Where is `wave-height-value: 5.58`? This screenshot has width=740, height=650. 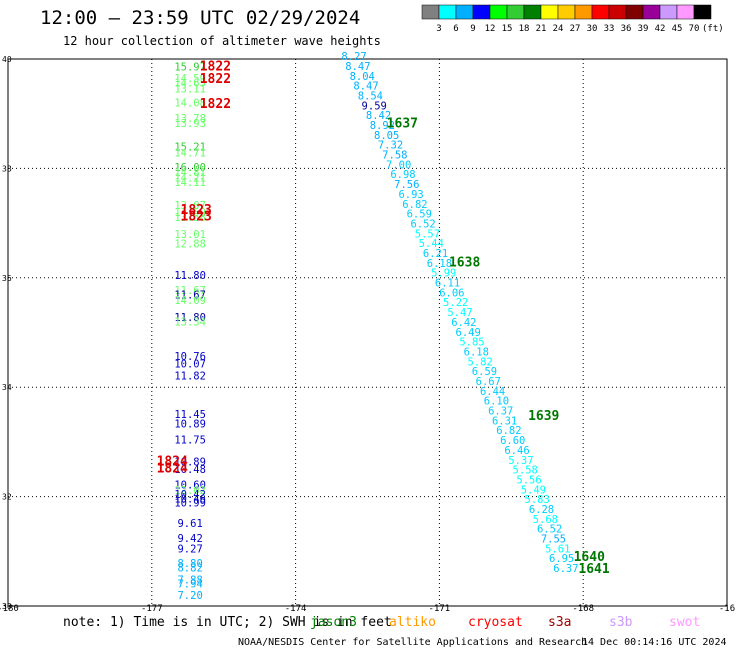 wave-height-value: 5.58 is located at coordinates (525, 471).